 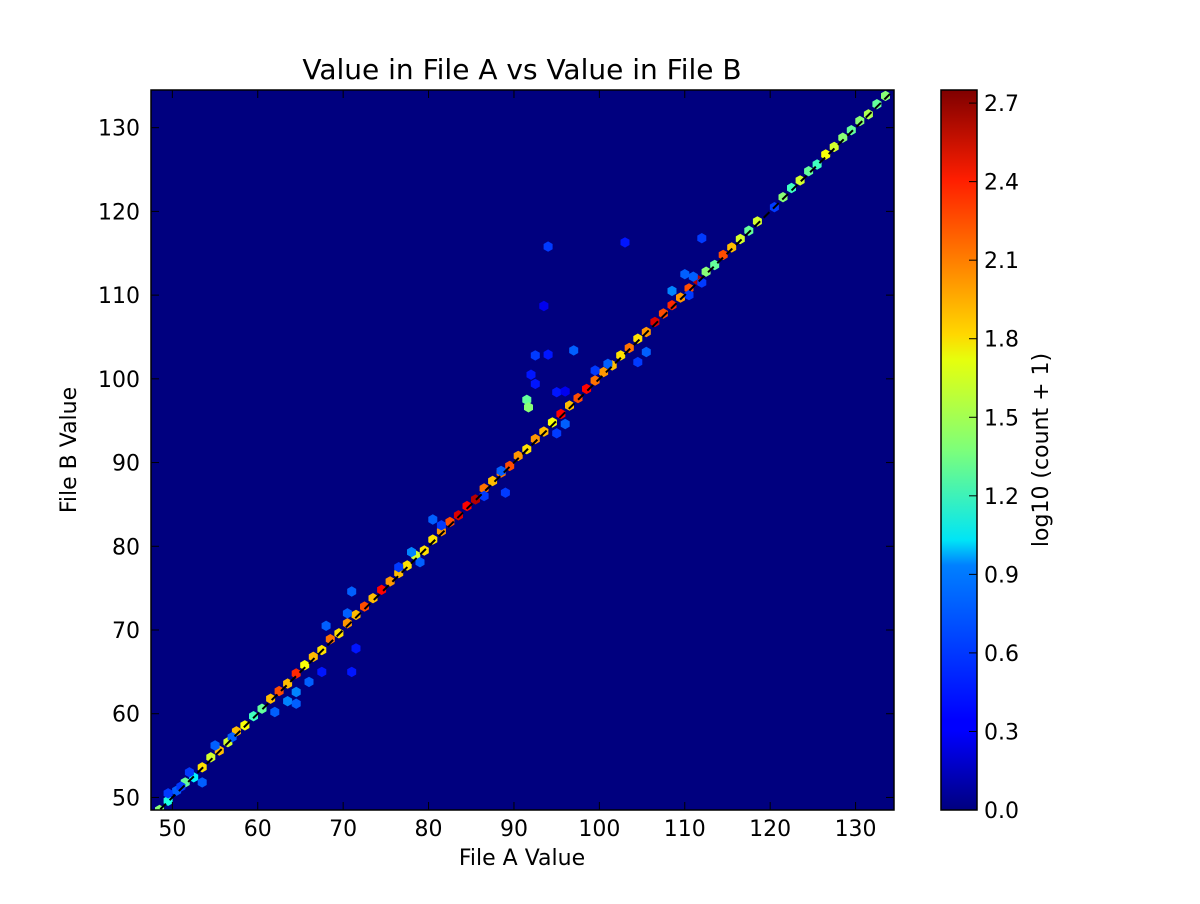 I want to click on y-tick-label: 130, so click(x=119, y=129).